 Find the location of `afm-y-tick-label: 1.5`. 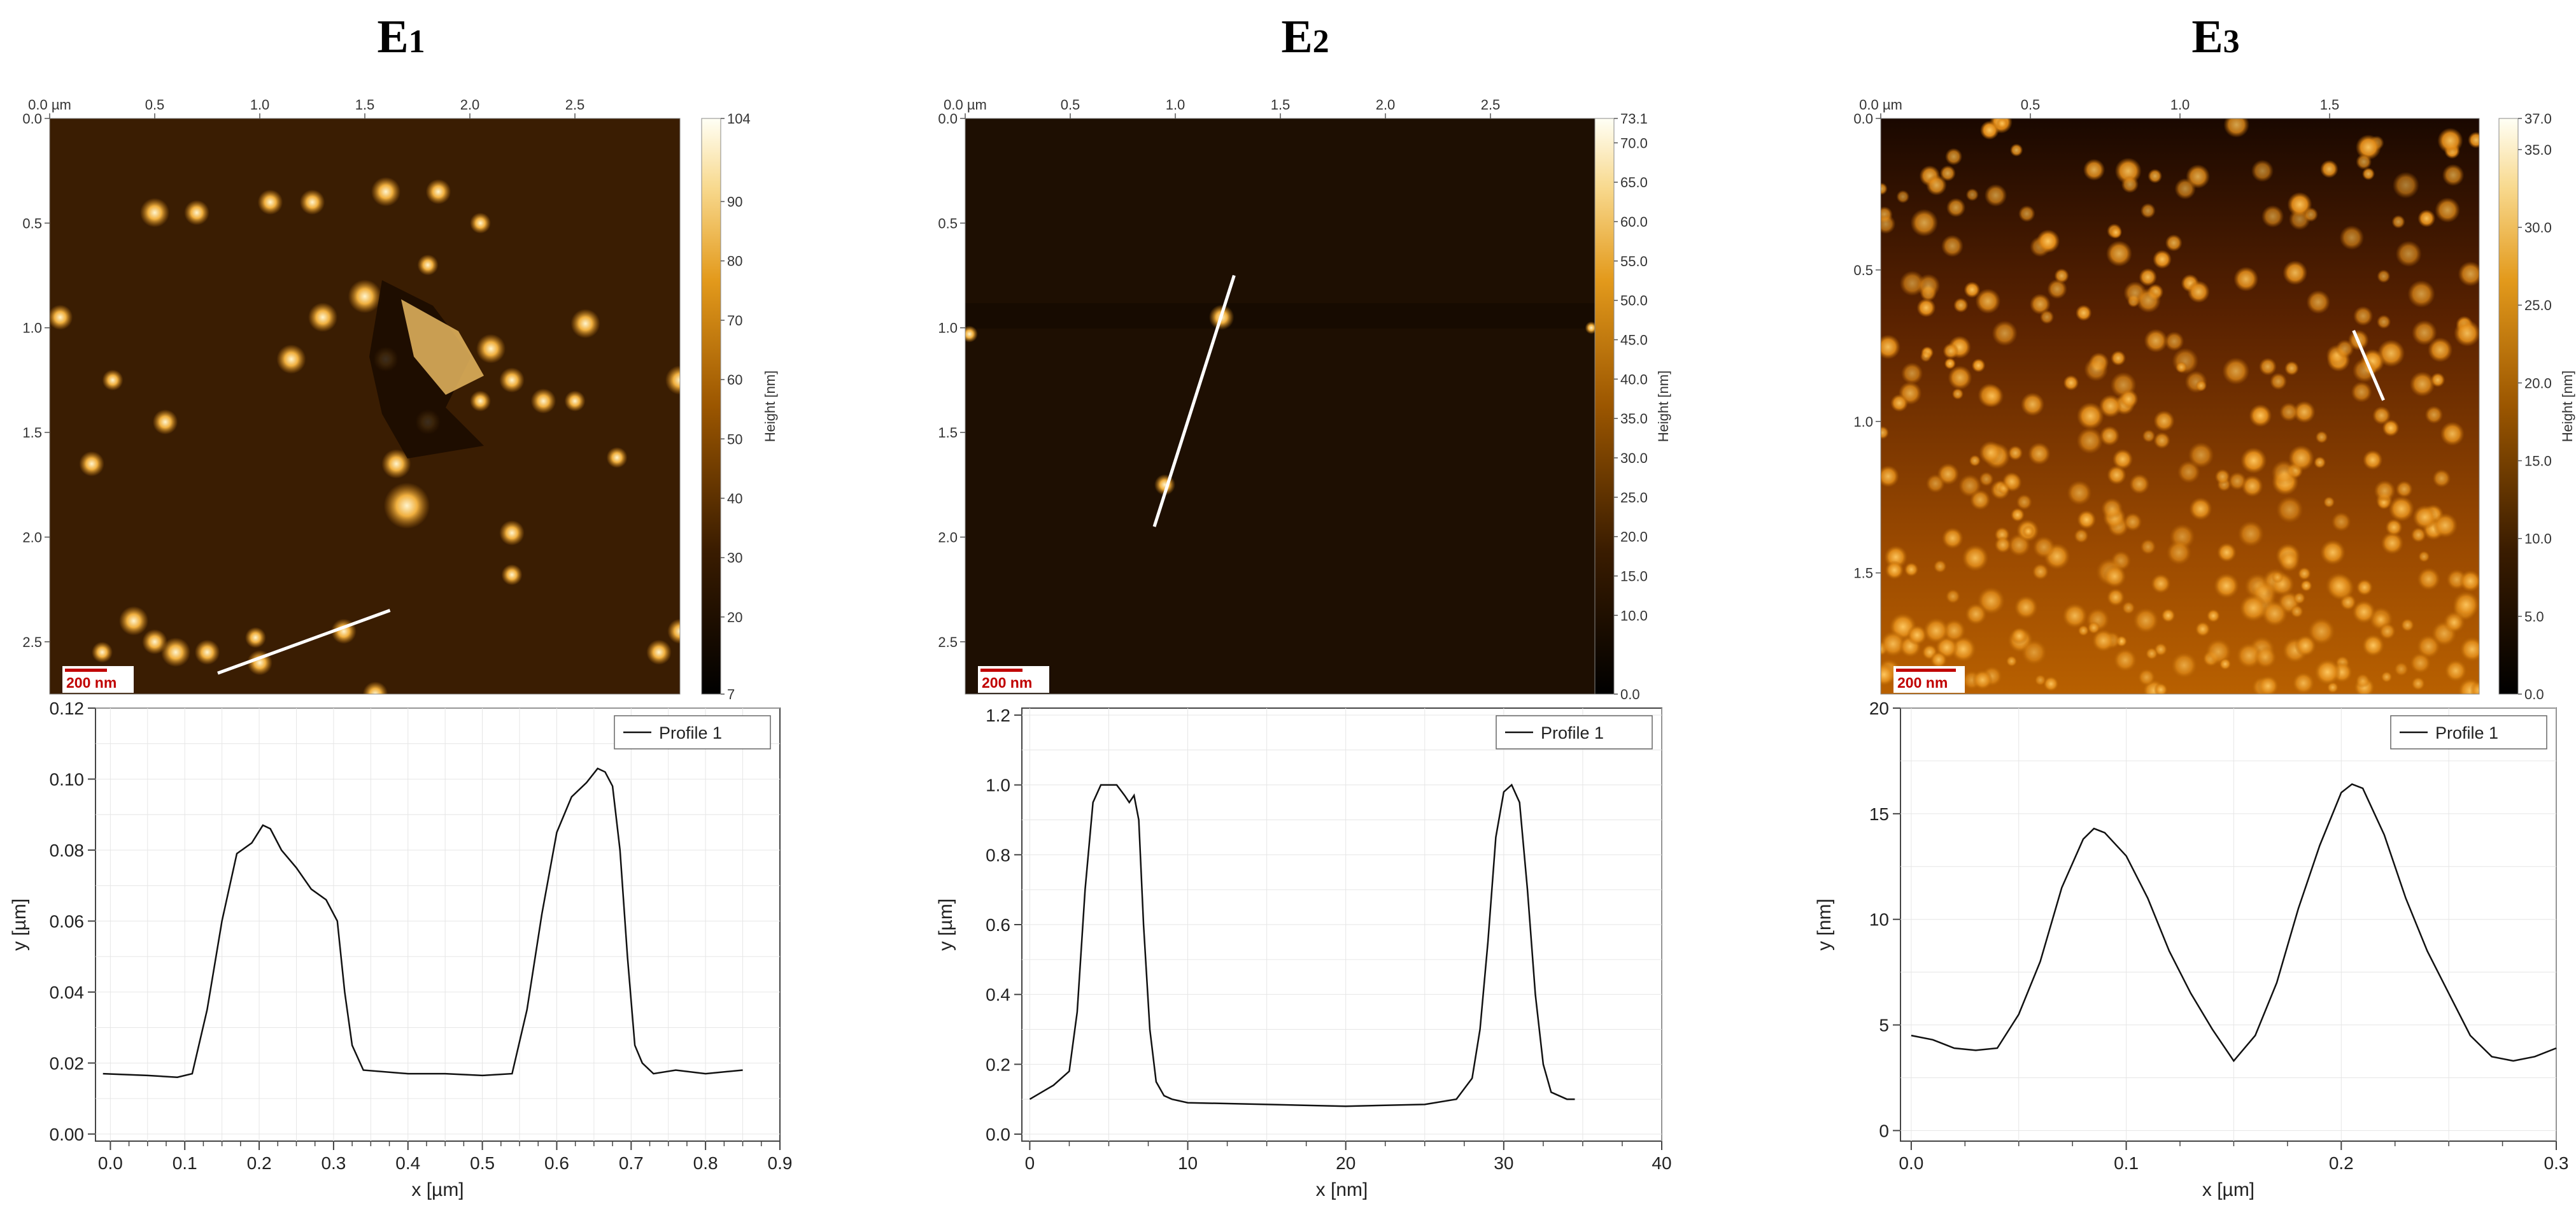

afm-y-tick-label: 1.5 is located at coordinates (948, 433).